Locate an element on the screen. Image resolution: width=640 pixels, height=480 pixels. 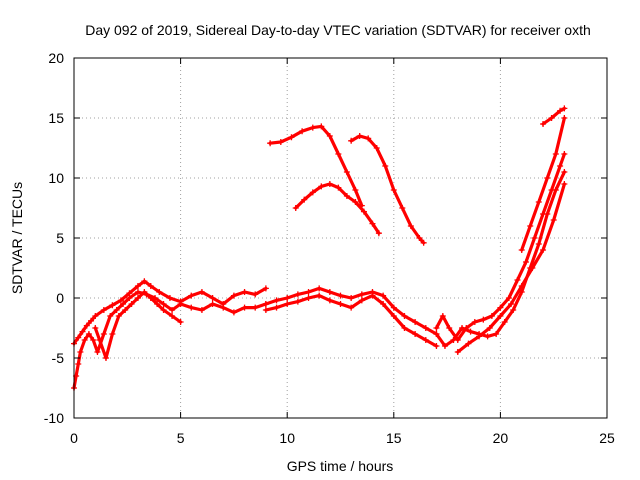
series-track-m is located at coordinates (554, 116).